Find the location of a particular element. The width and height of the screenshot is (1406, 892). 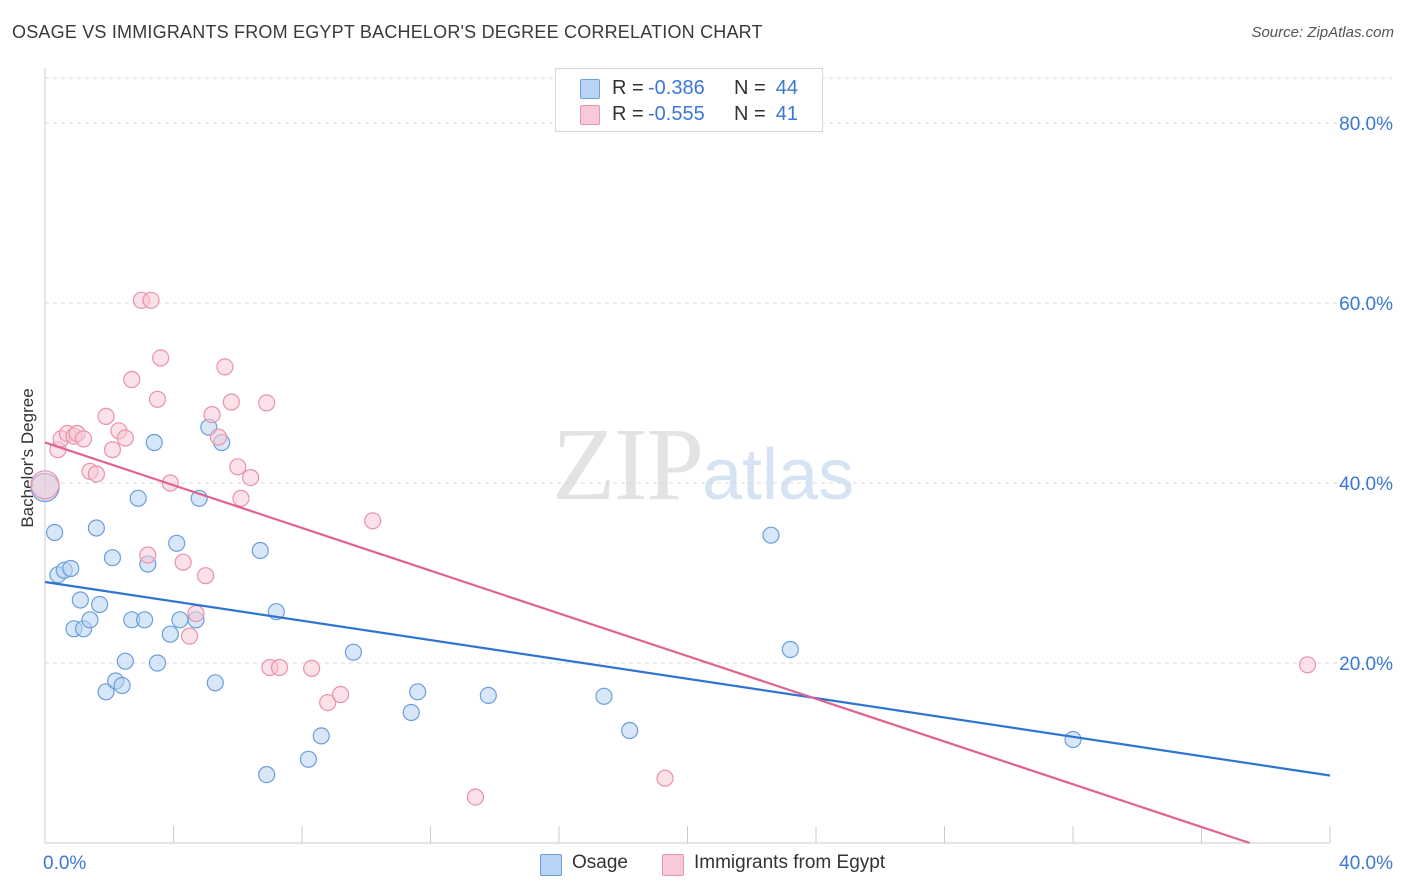

y-tick-label: 40.0% is located at coordinates (1366, 484).